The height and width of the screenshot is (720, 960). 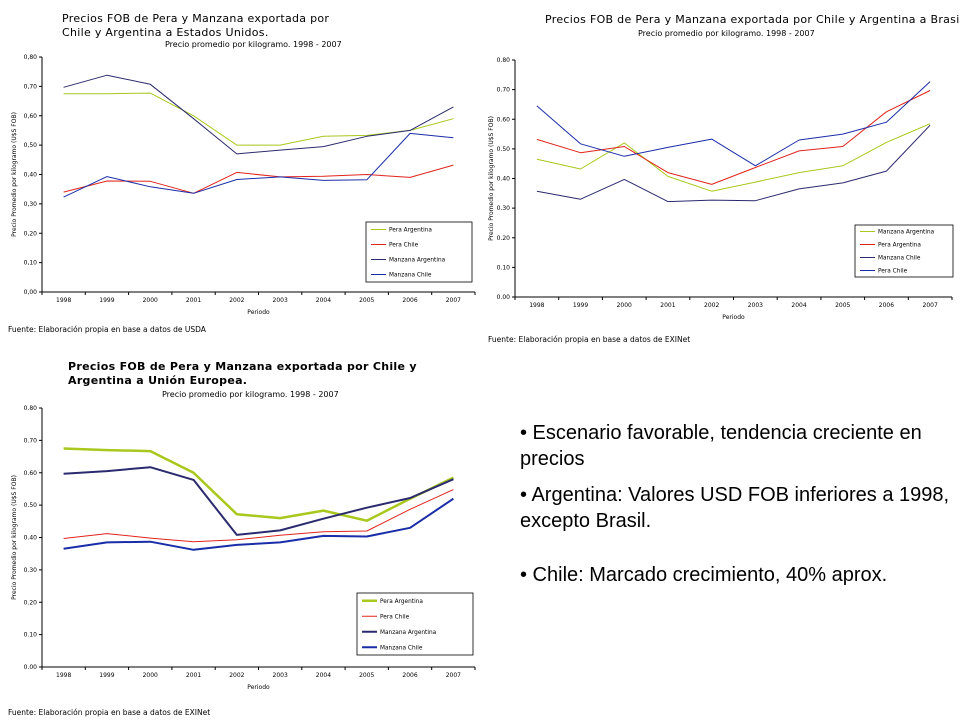 I want to click on y-tick-label: 0,50, so click(x=31, y=145).